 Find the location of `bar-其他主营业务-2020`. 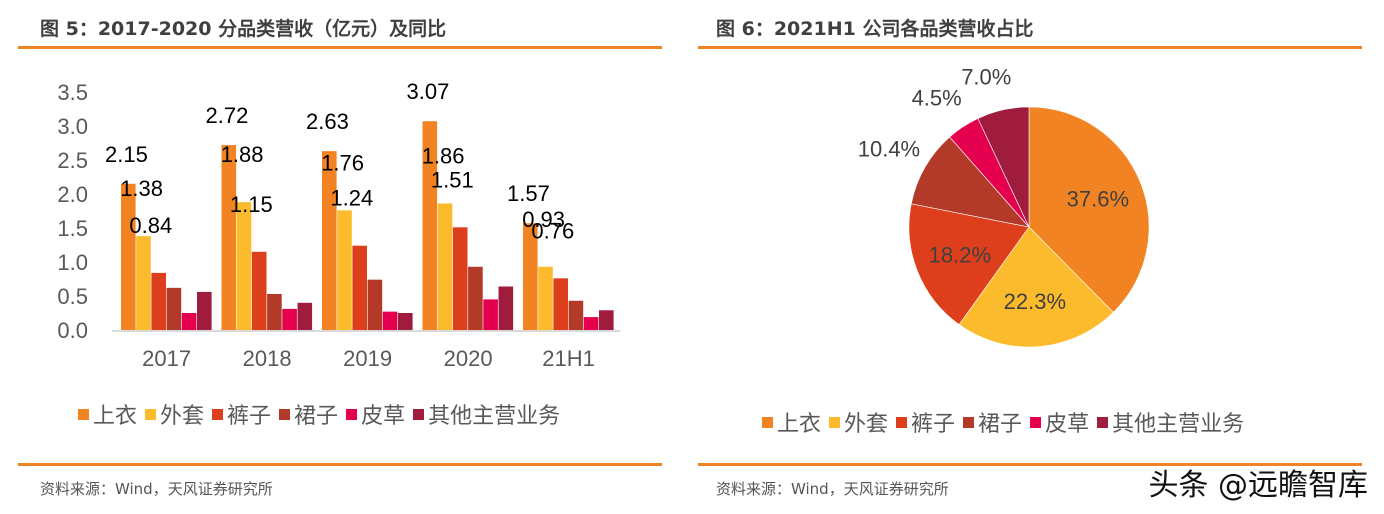

bar-其他主营业务-2020 is located at coordinates (506, 308).